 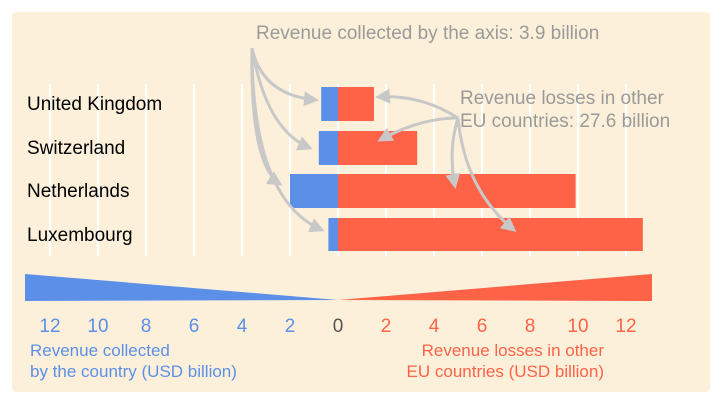 I want to click on category-label: Luxembourg, so click(x=80, y=235).